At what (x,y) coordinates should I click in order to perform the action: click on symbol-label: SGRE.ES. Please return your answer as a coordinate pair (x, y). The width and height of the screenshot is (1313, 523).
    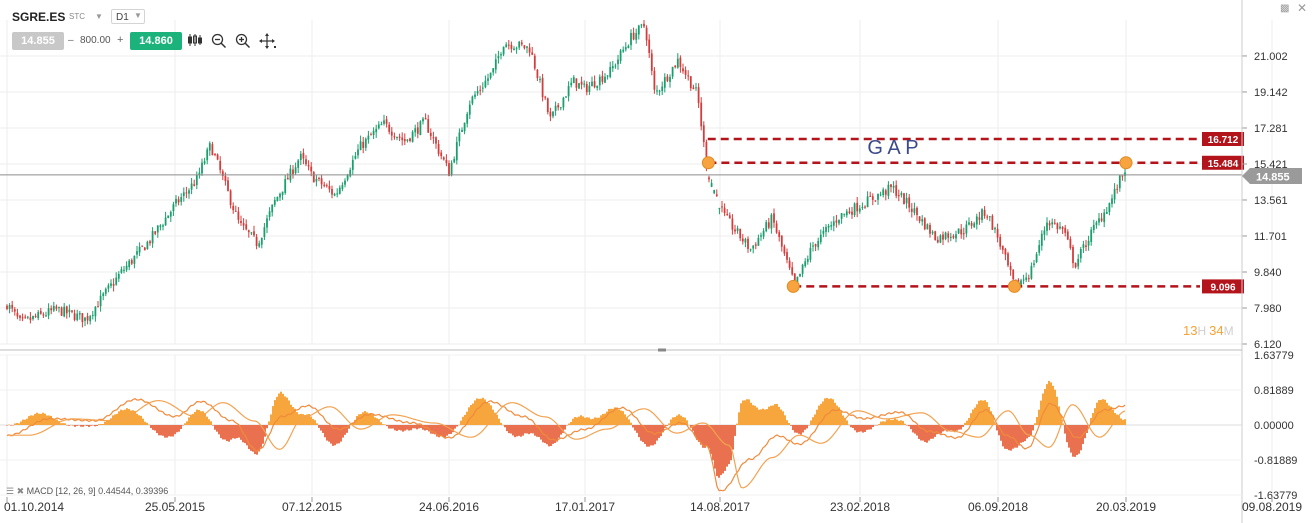
    Looking at the image, I should click on (39, 17).